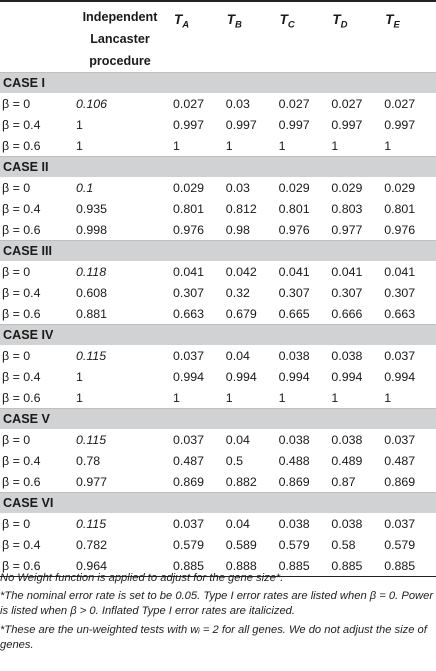 This screenshot has height=671, width=436. What do you see at coordinates (294, 355) in the screenshot?
I see `test-value-cell: 0.038` at bounding box center [294, 355].